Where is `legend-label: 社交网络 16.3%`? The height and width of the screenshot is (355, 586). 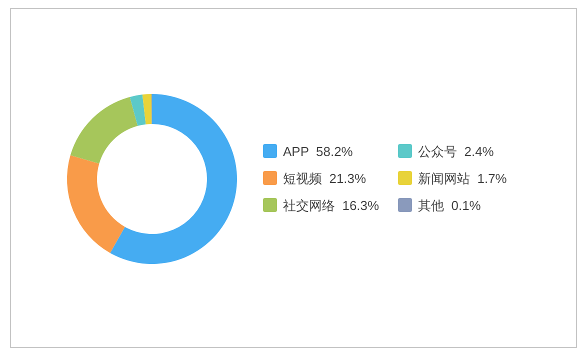 legend-label: 社交网络 16.3% is located at coordinates (331, 205).